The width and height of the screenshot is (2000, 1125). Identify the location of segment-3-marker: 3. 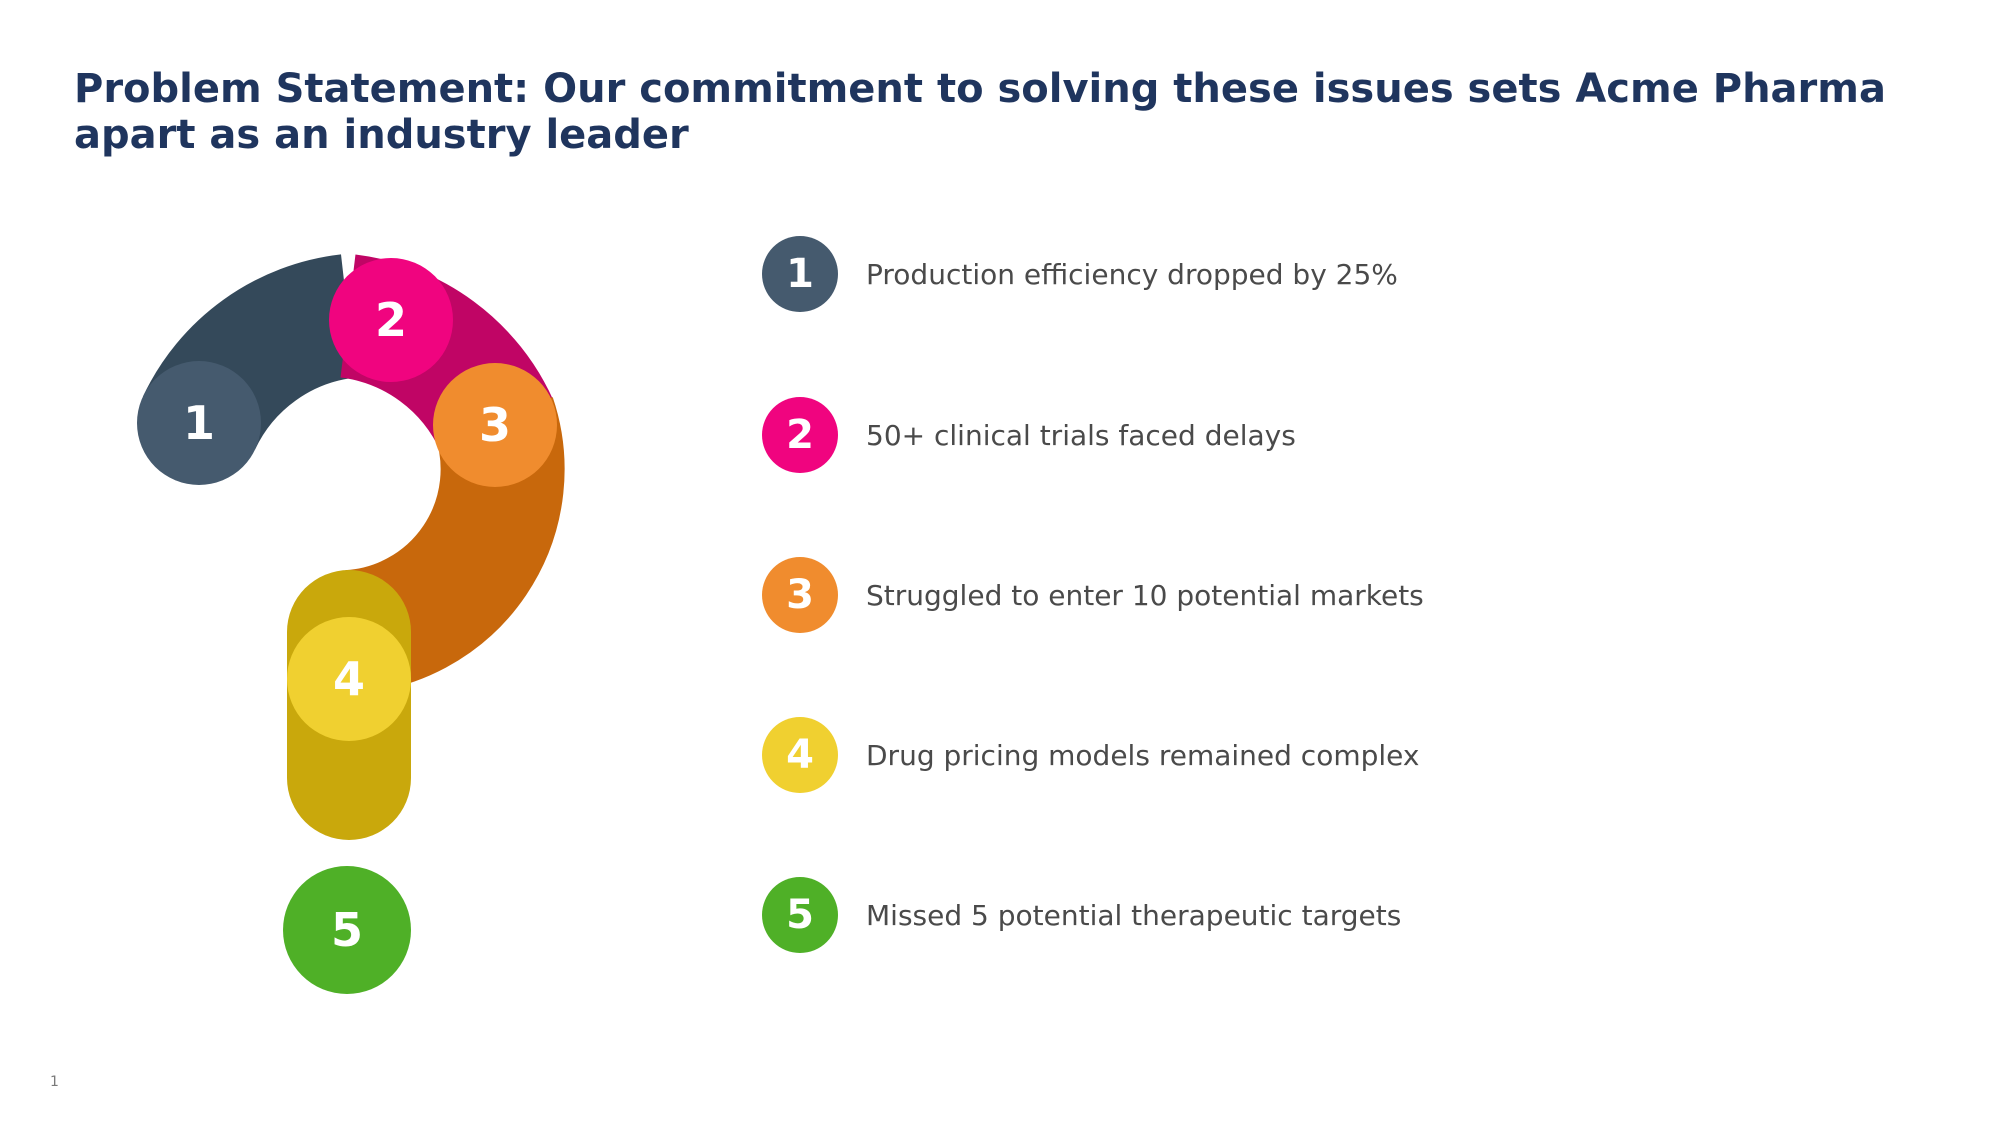
(495, 425).